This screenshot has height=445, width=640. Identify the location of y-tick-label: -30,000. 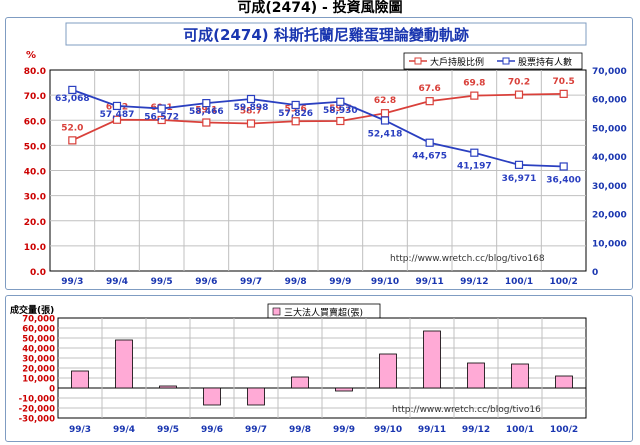
(37, 420).